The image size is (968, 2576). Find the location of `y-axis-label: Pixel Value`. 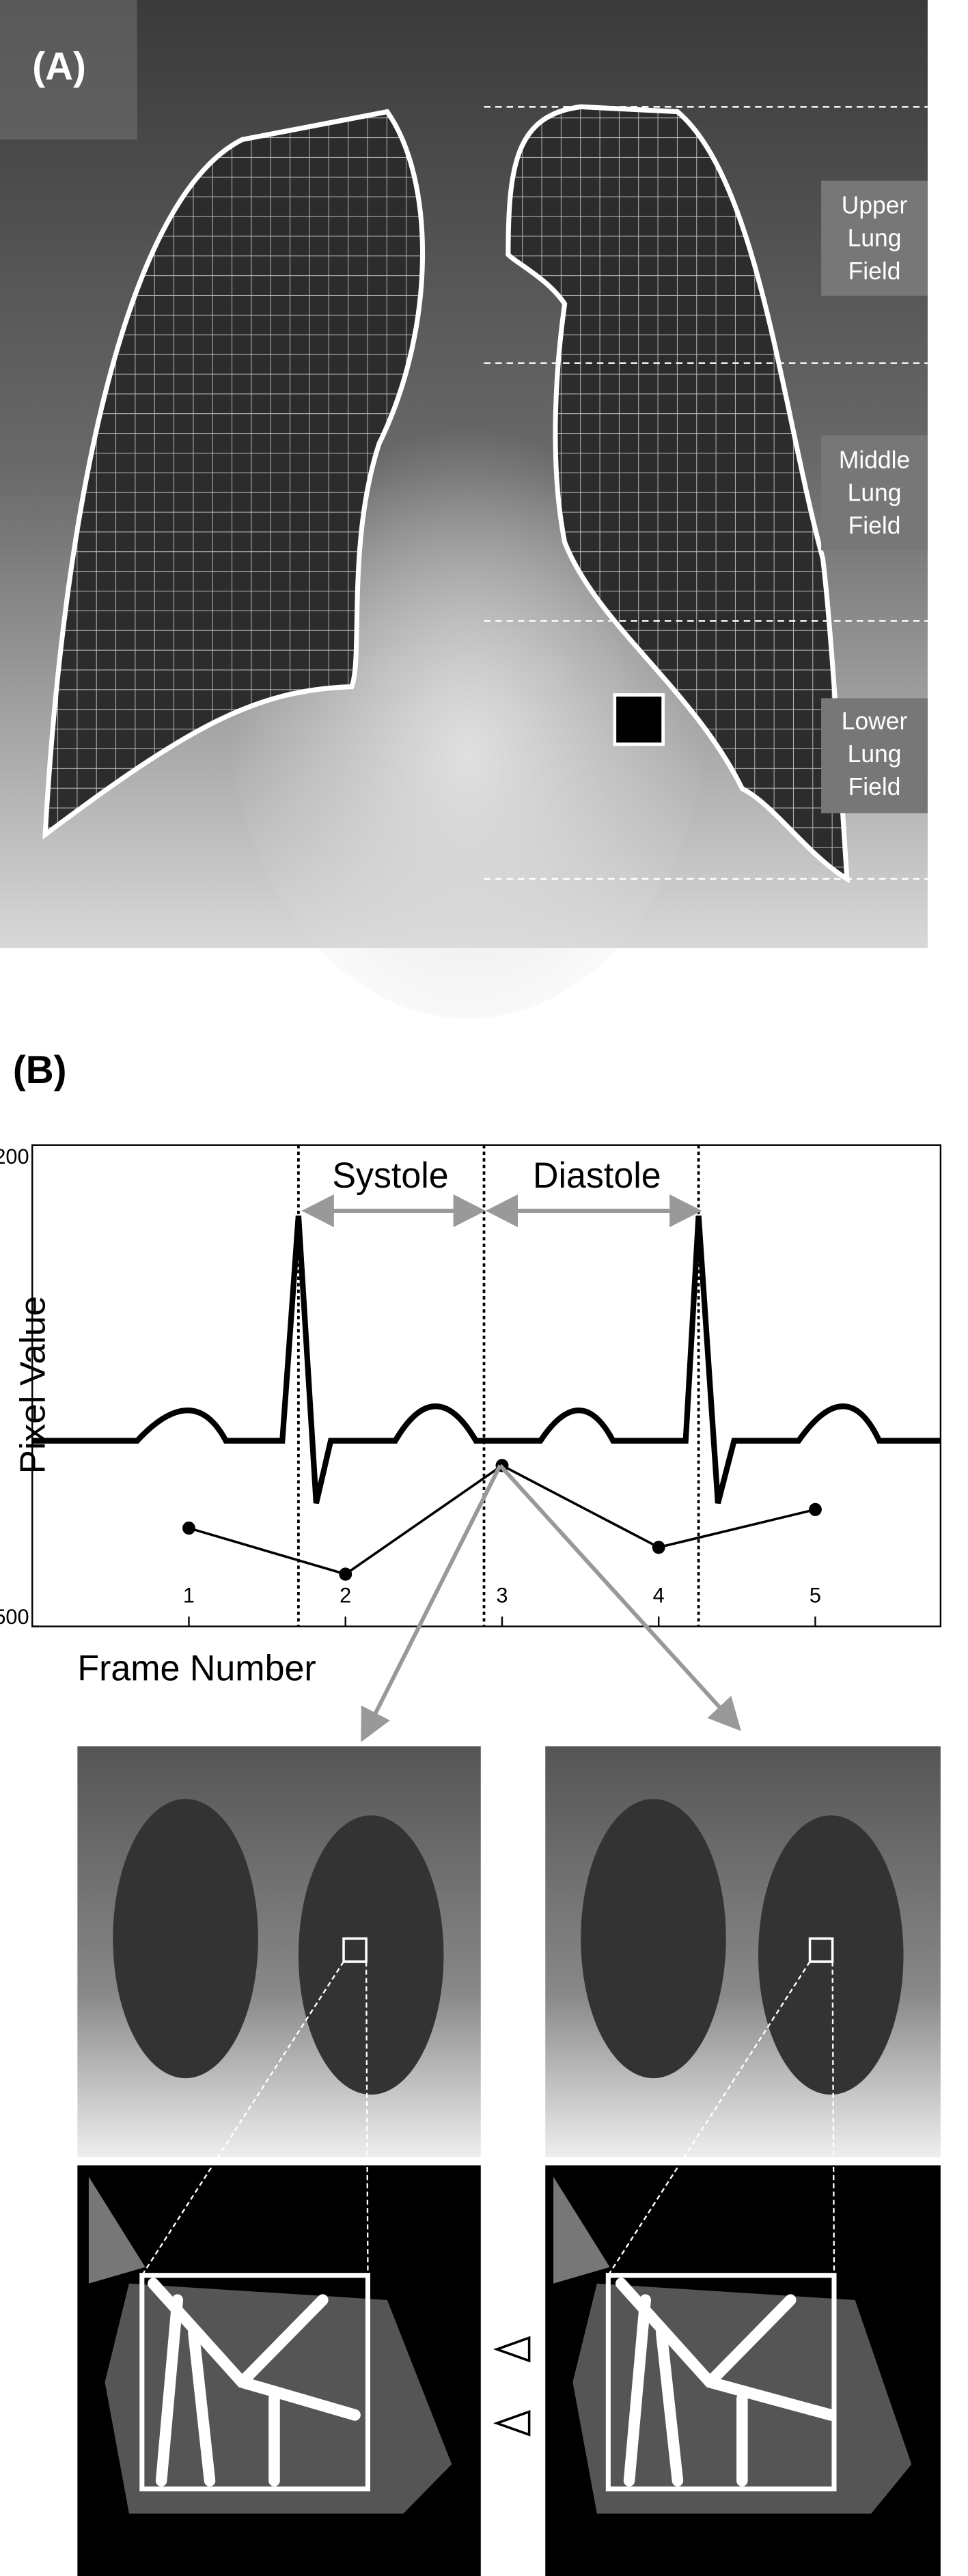

y-axis-label: Pixel Value is located at coordinates (33, 1385).